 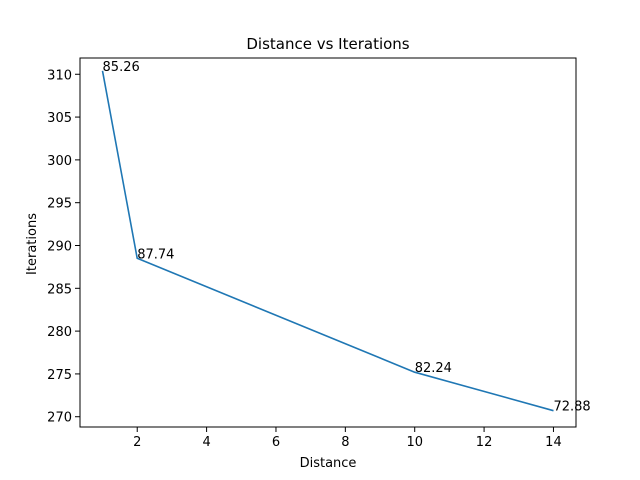 I want to click on chart-title: Distance vs Iterations, so click(x=327, y=44).